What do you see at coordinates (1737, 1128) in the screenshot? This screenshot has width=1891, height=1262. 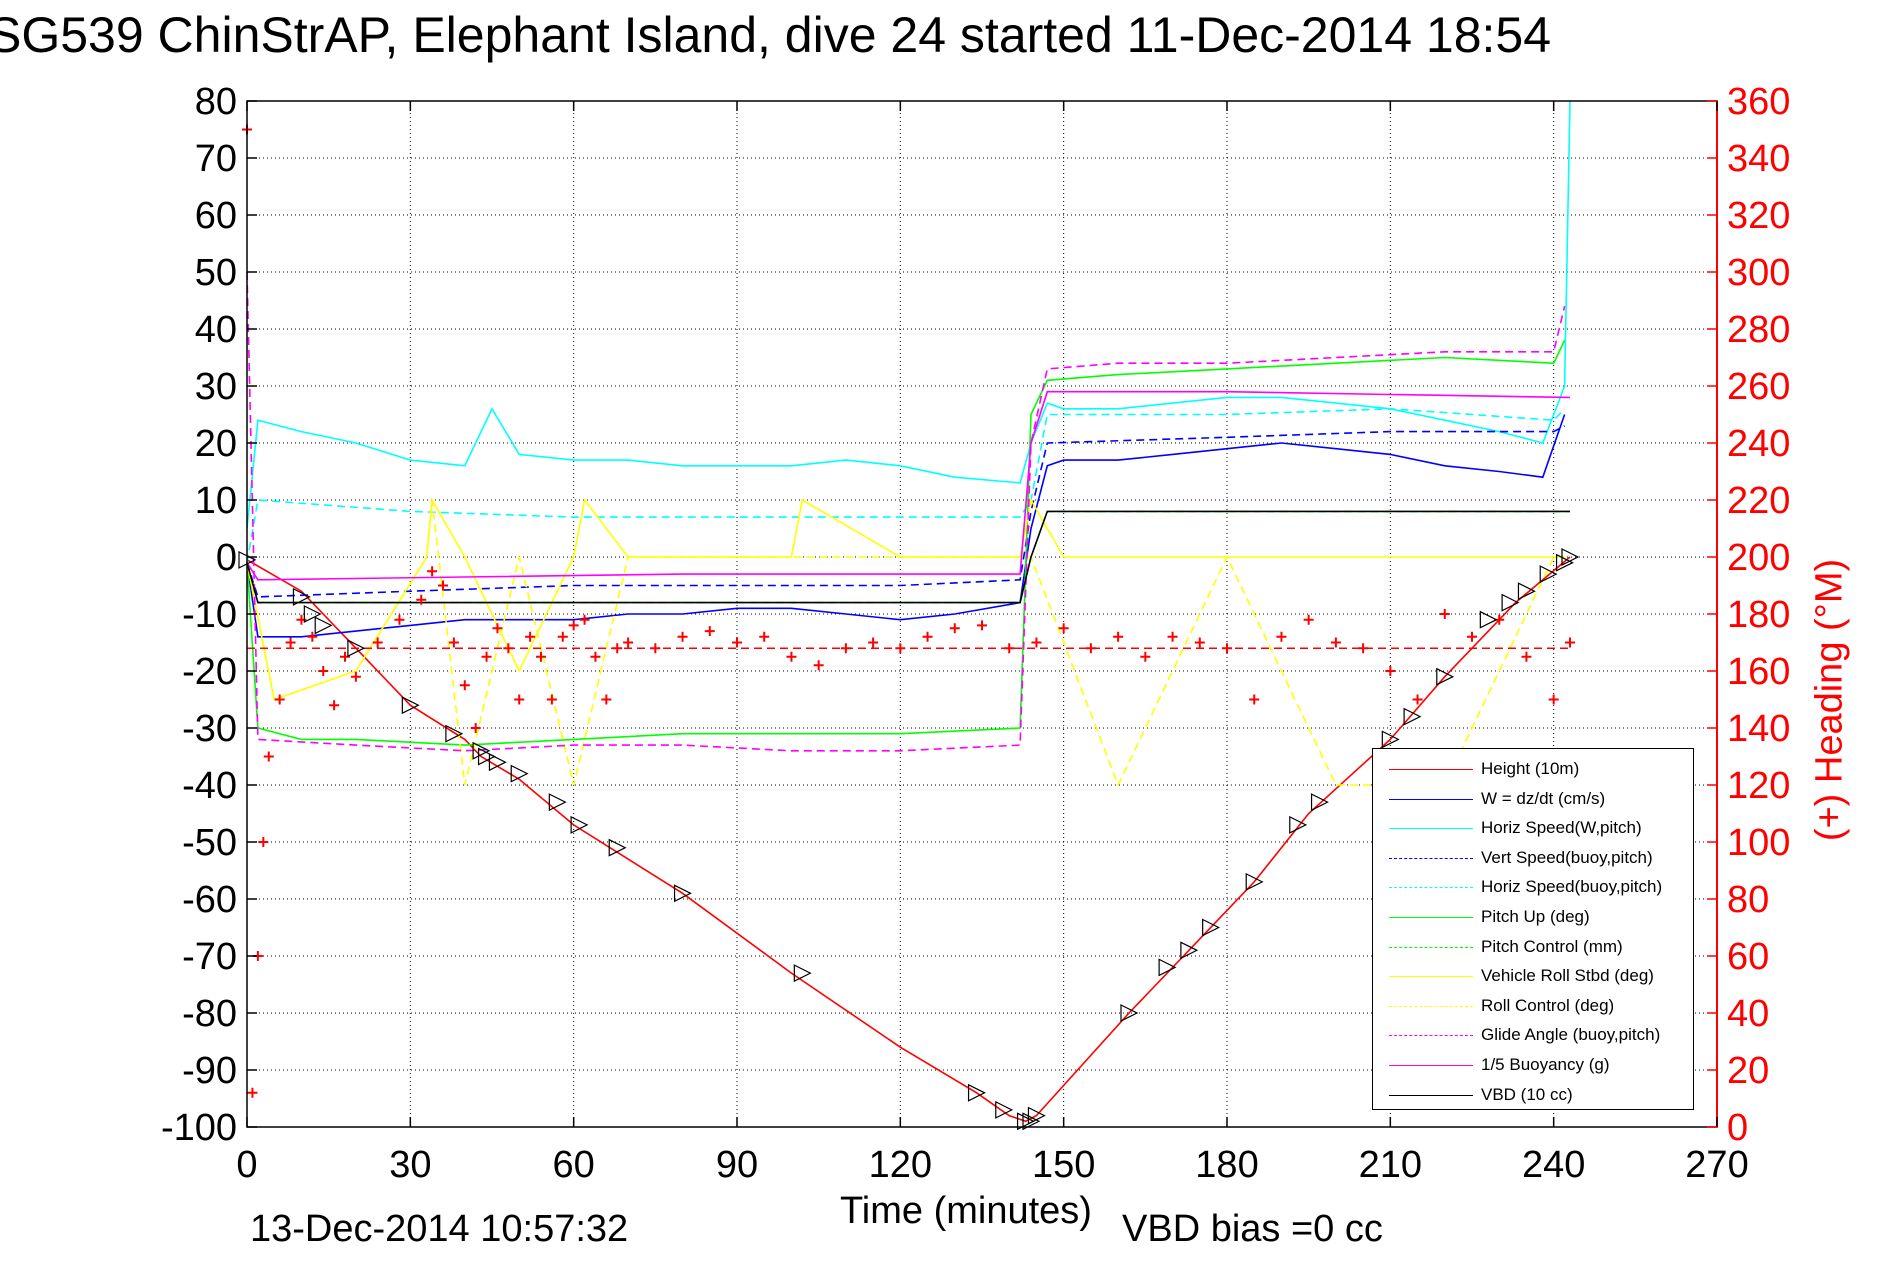 I see `y-right-tick-label: 0` at bounding box center [1737, 1128].